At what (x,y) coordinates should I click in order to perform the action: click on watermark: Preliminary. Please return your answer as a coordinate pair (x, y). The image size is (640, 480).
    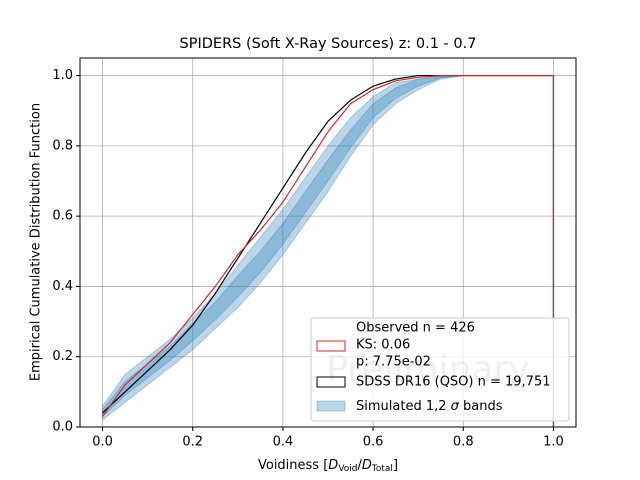
    Looking at the image, I should click on (427, 369).